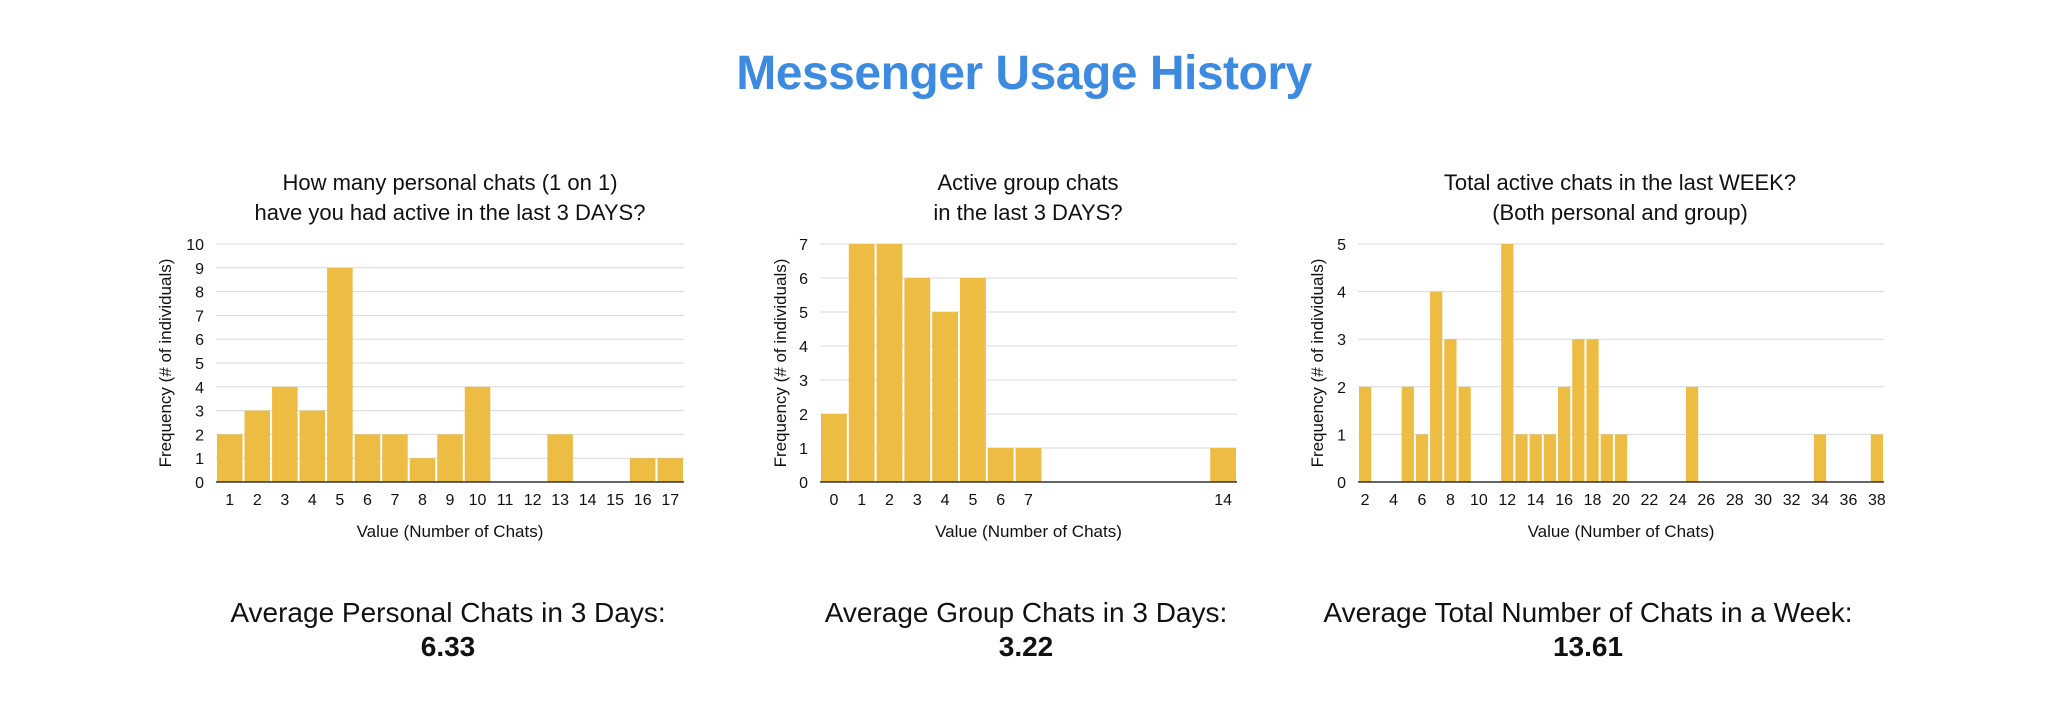 The height and width of the screenshot is (727, 2048). Describe the element at coordinates (1877, 500) in the screenshot. I see `x-tick-label: 38` at that location.